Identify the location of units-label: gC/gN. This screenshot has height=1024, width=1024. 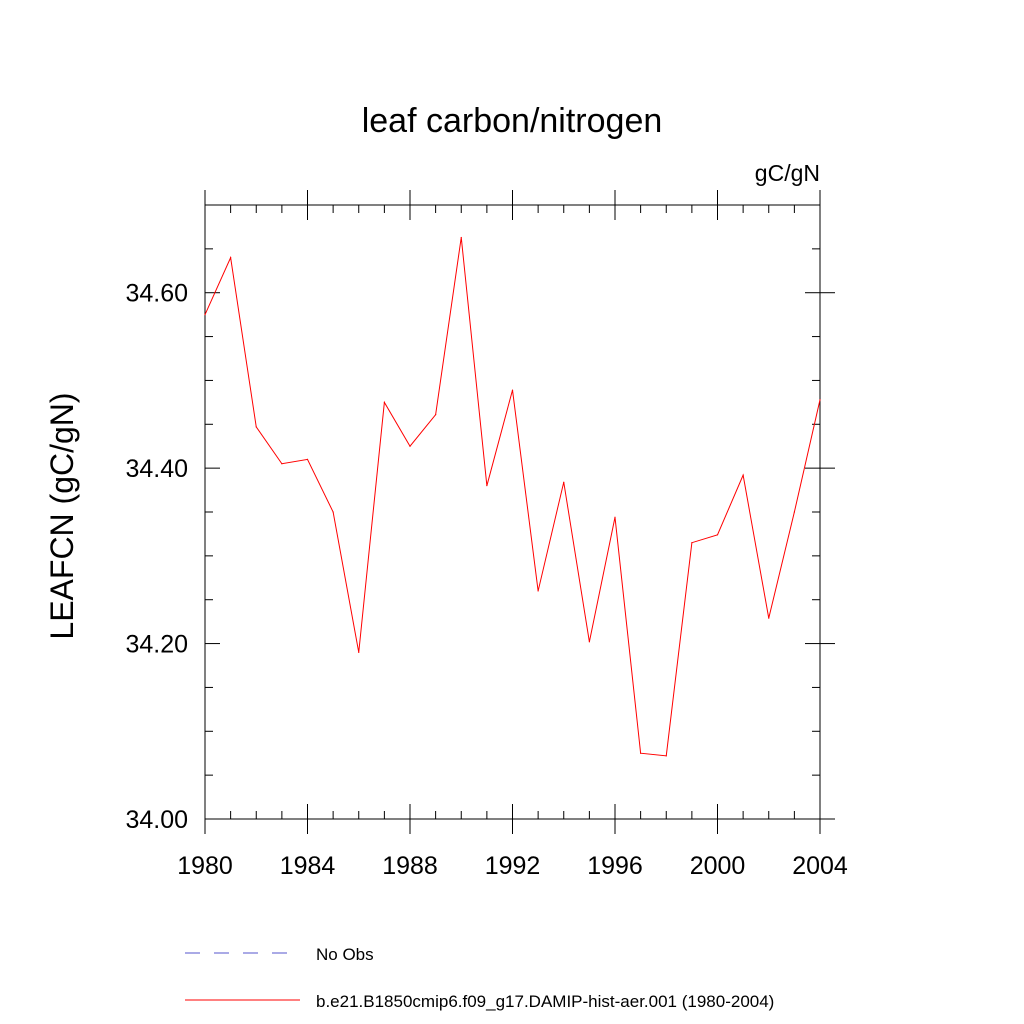
(787, 173).